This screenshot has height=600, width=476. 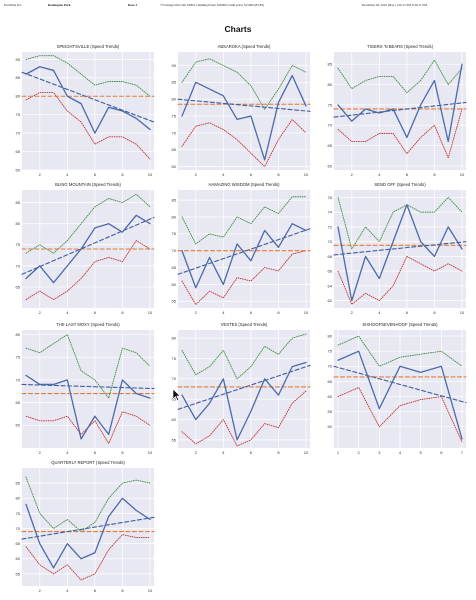 I want to click on y-tick-label: 90, so click(x=18, y=59).